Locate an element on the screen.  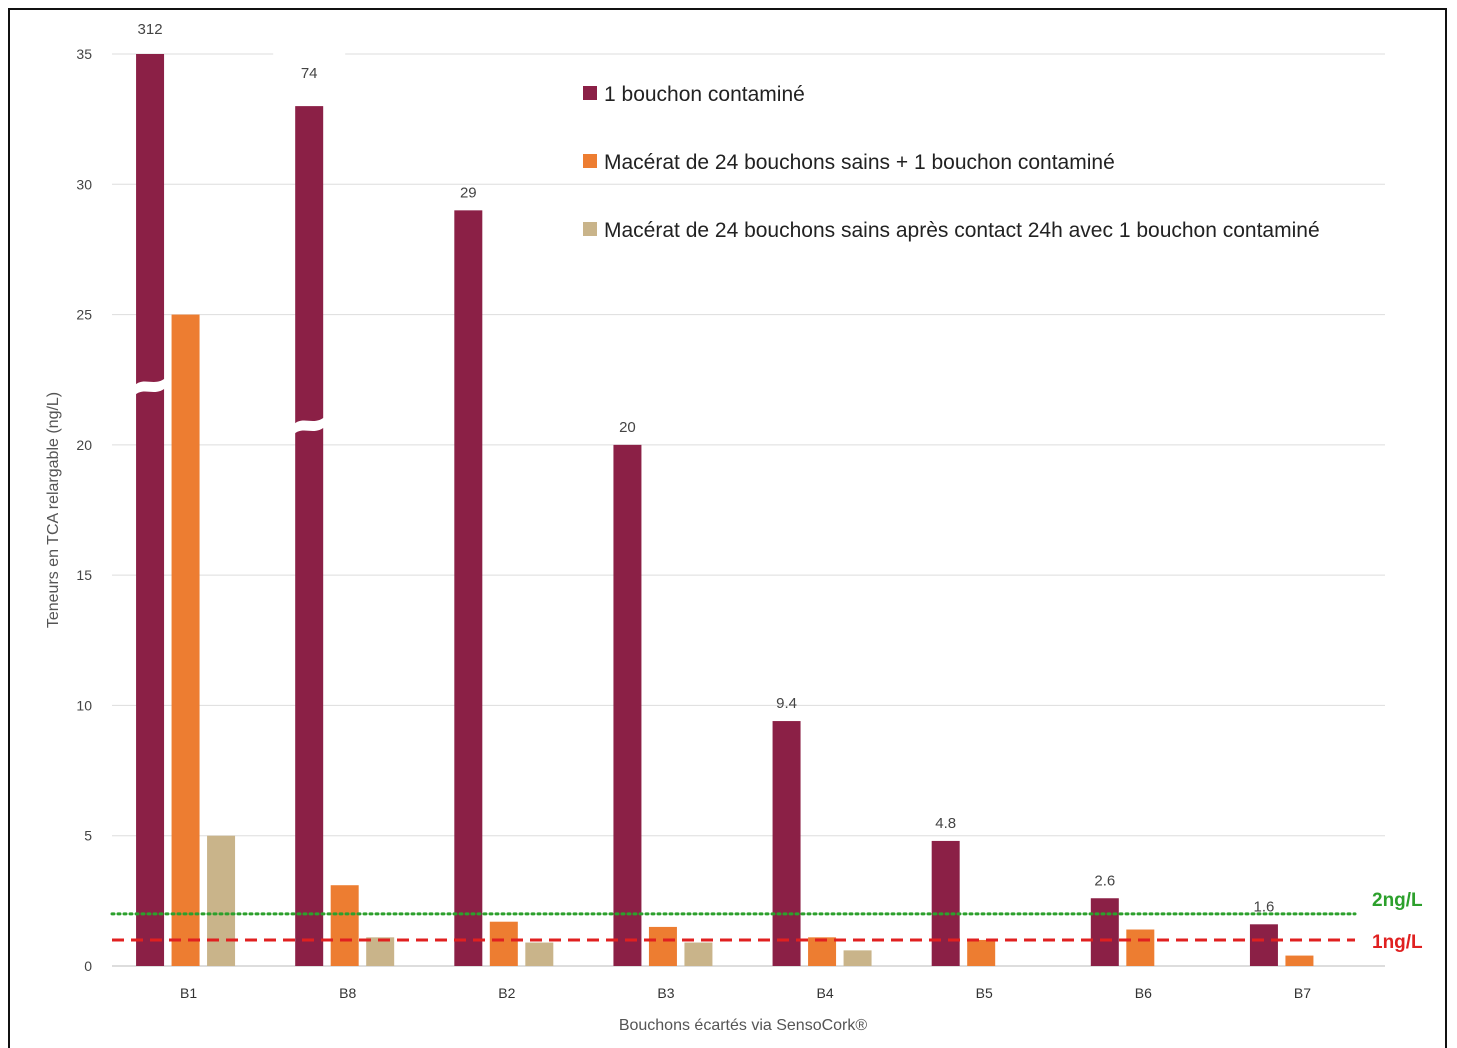
reference-lines: 2ng/L 1ng/L is located at coordinates (766, 921).